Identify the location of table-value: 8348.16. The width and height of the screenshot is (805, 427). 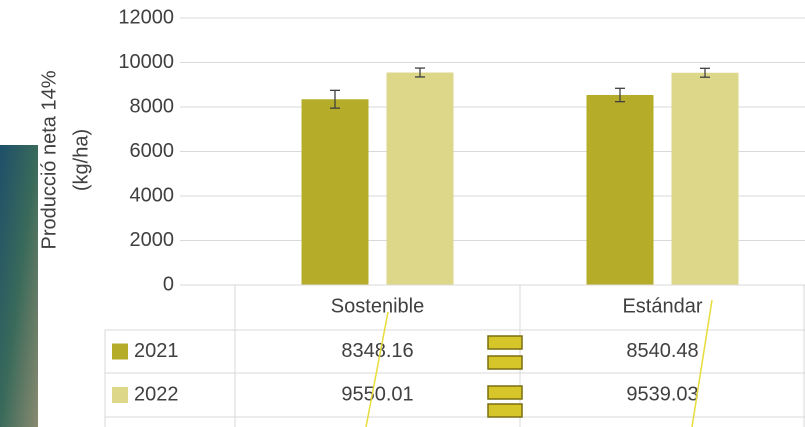
(377, 351).